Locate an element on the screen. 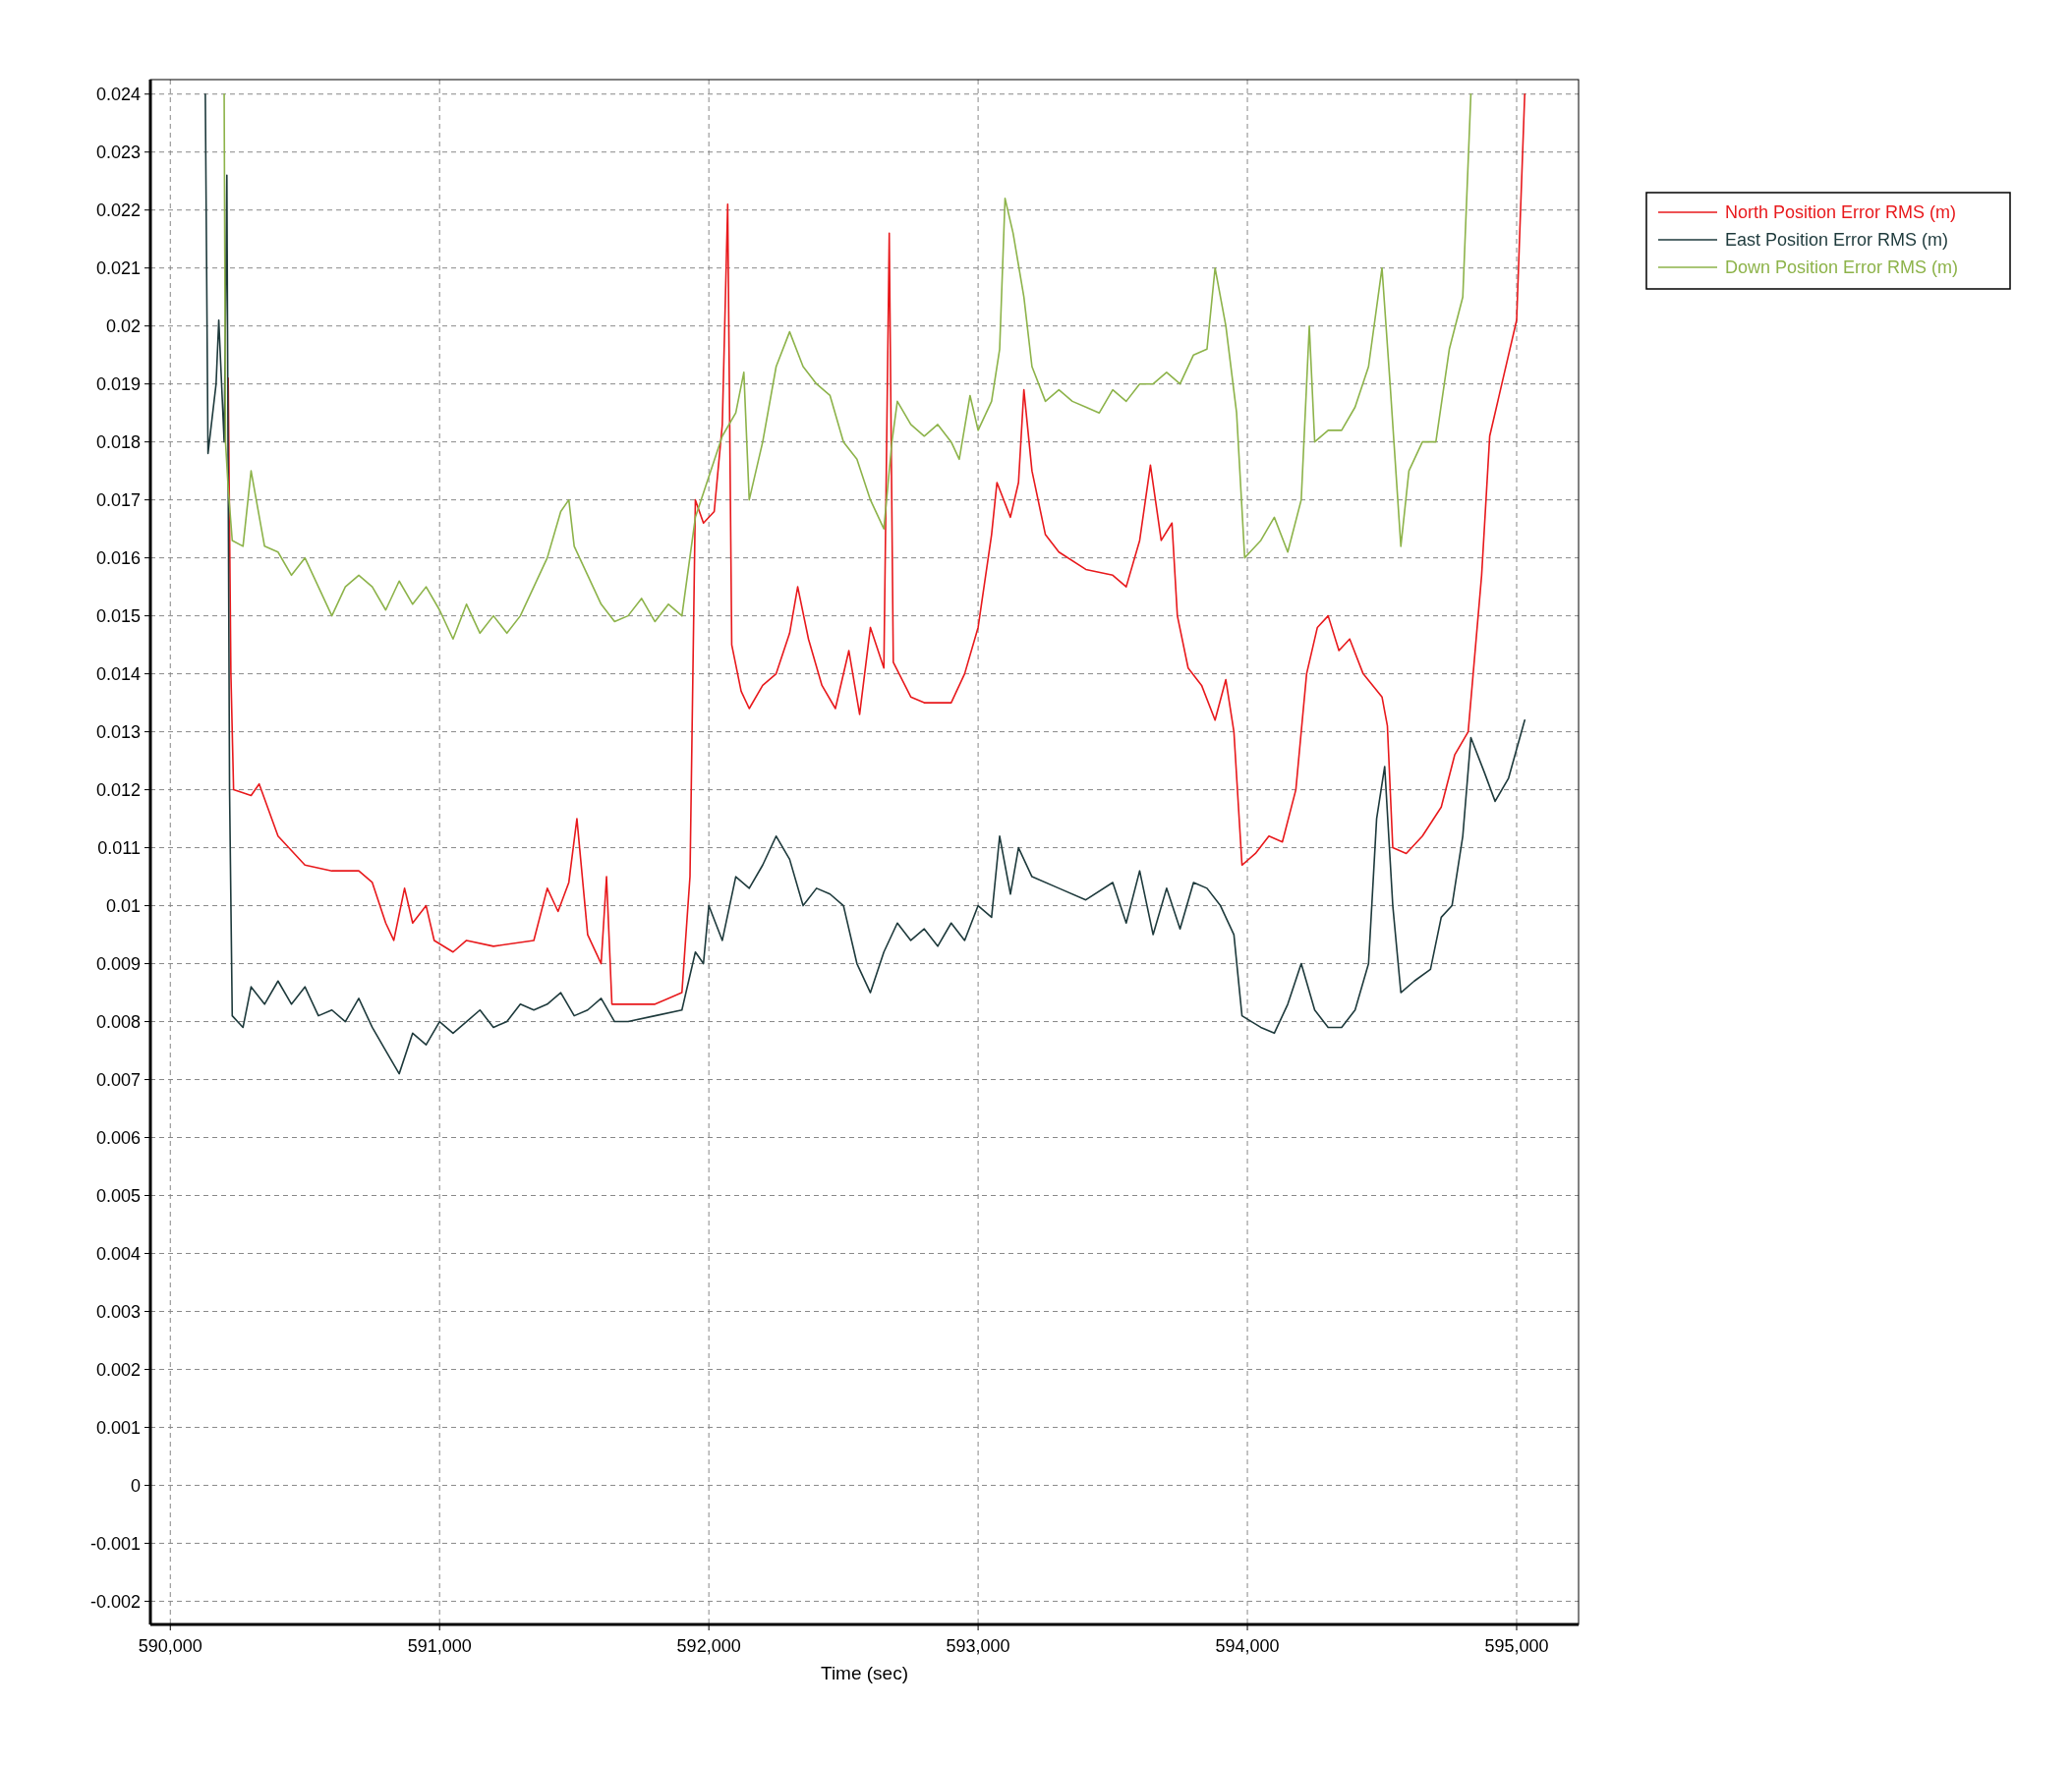 This screenshot has height=1765, width=2072. y-tick-label: 0 is located at coordinates (136, 1485).